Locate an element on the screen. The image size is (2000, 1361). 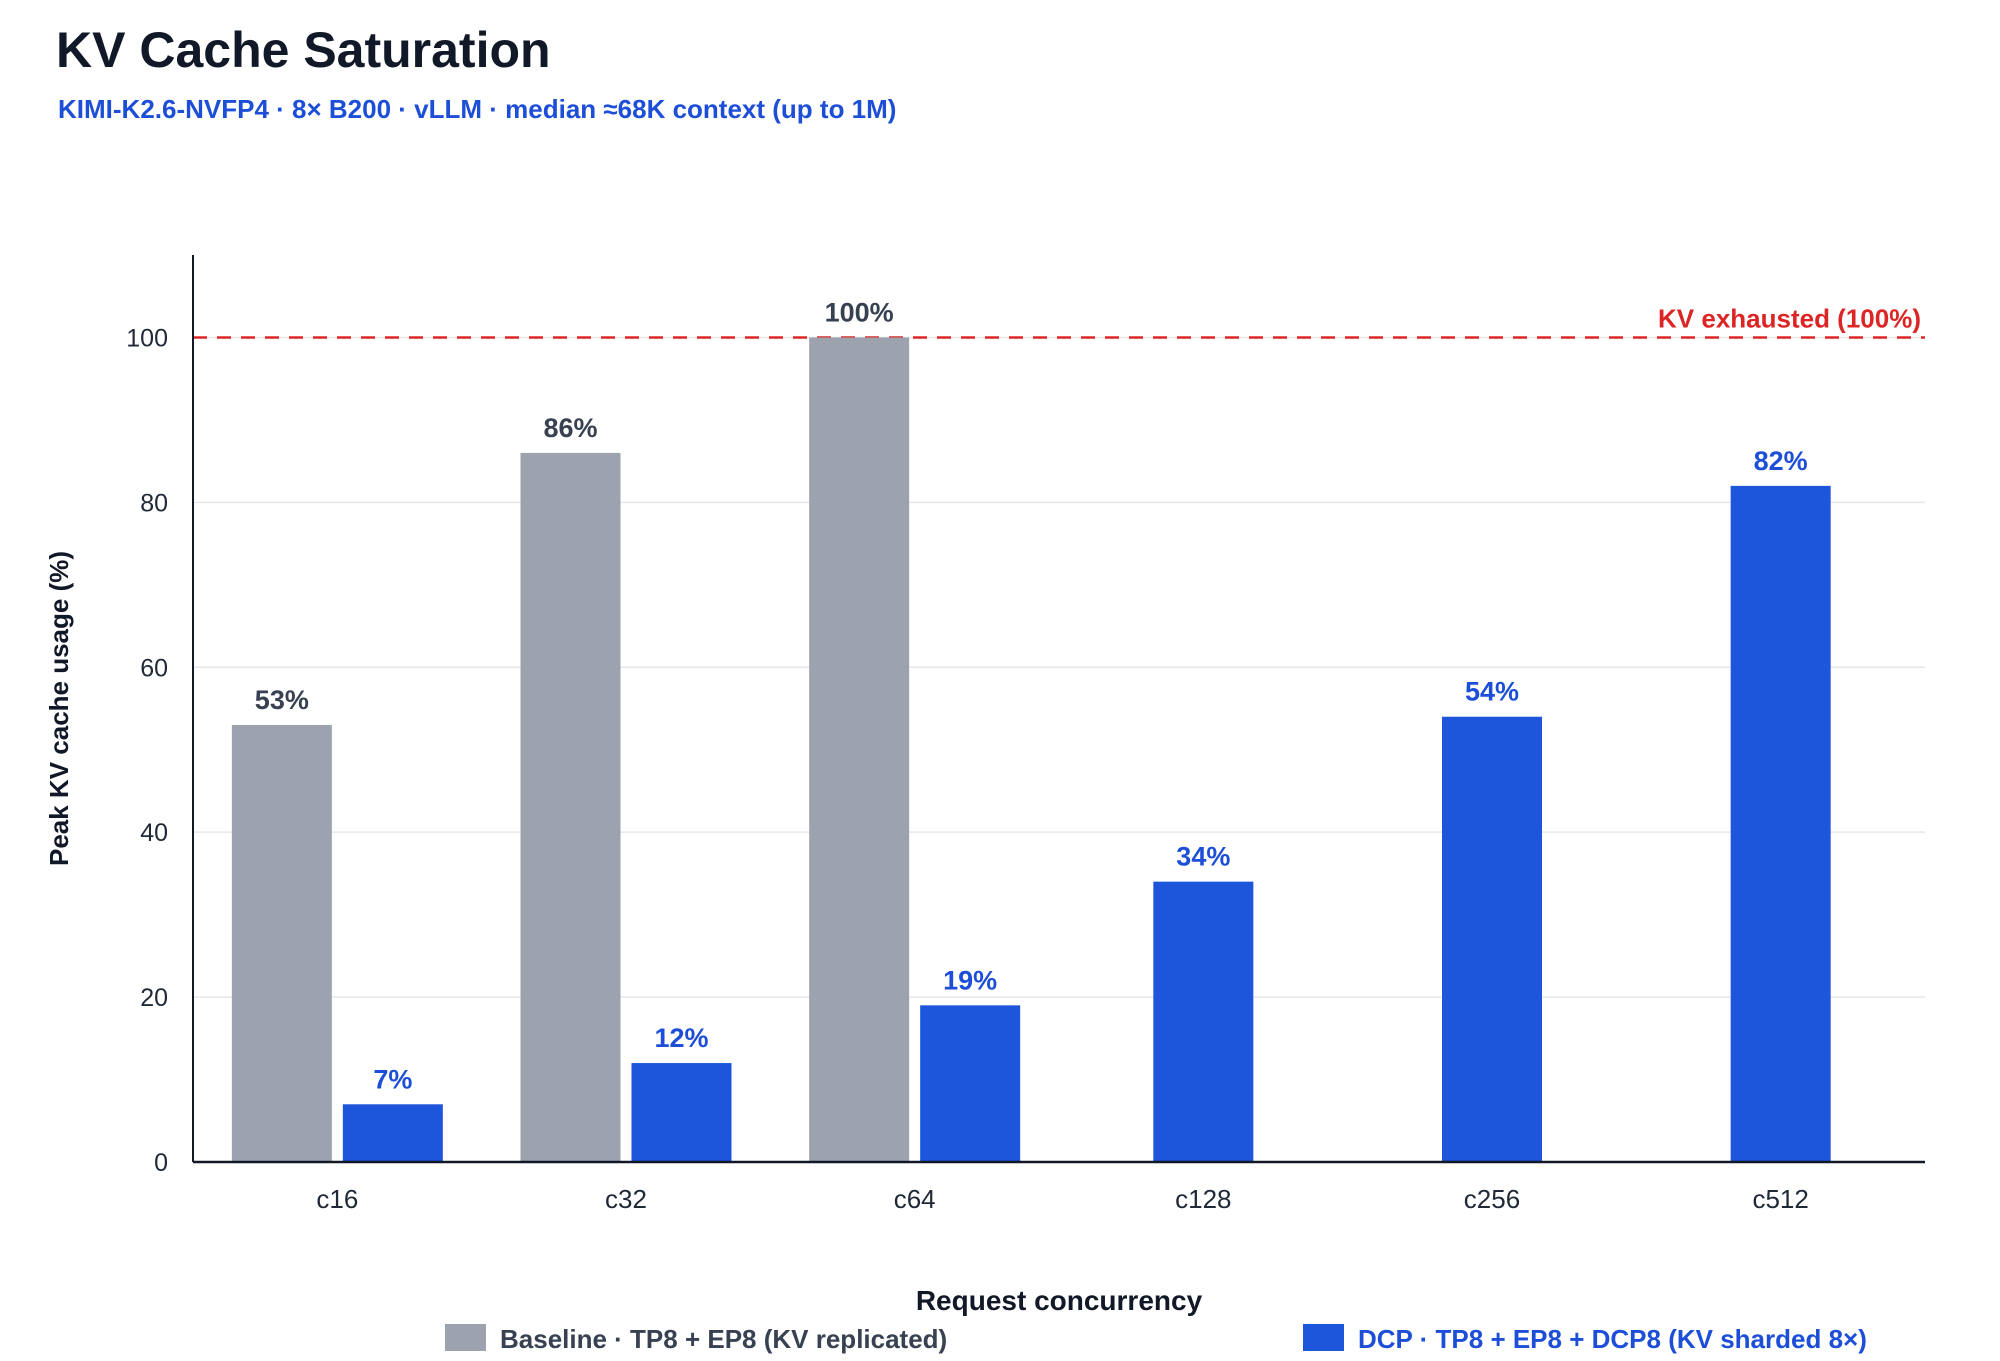
bar-value-label: 53% is located at coordinates (282, 700).